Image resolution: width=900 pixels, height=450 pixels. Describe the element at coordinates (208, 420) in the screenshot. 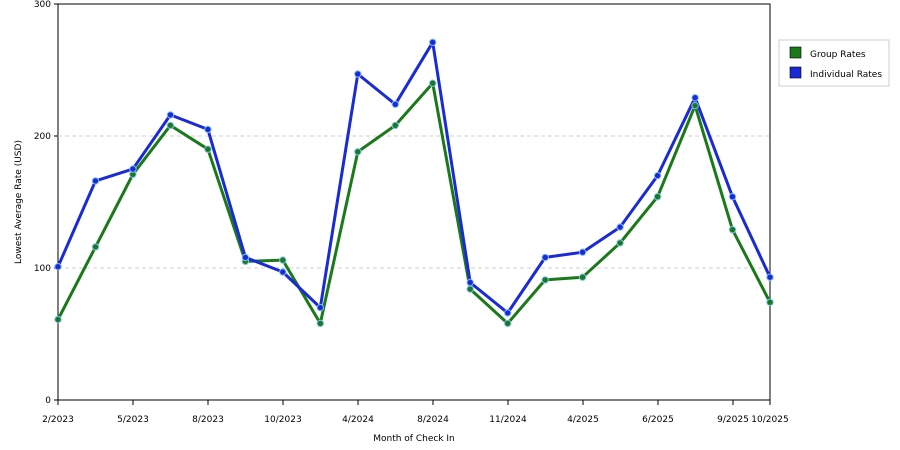

I see `x-tick-label: 8/2023` at that location.